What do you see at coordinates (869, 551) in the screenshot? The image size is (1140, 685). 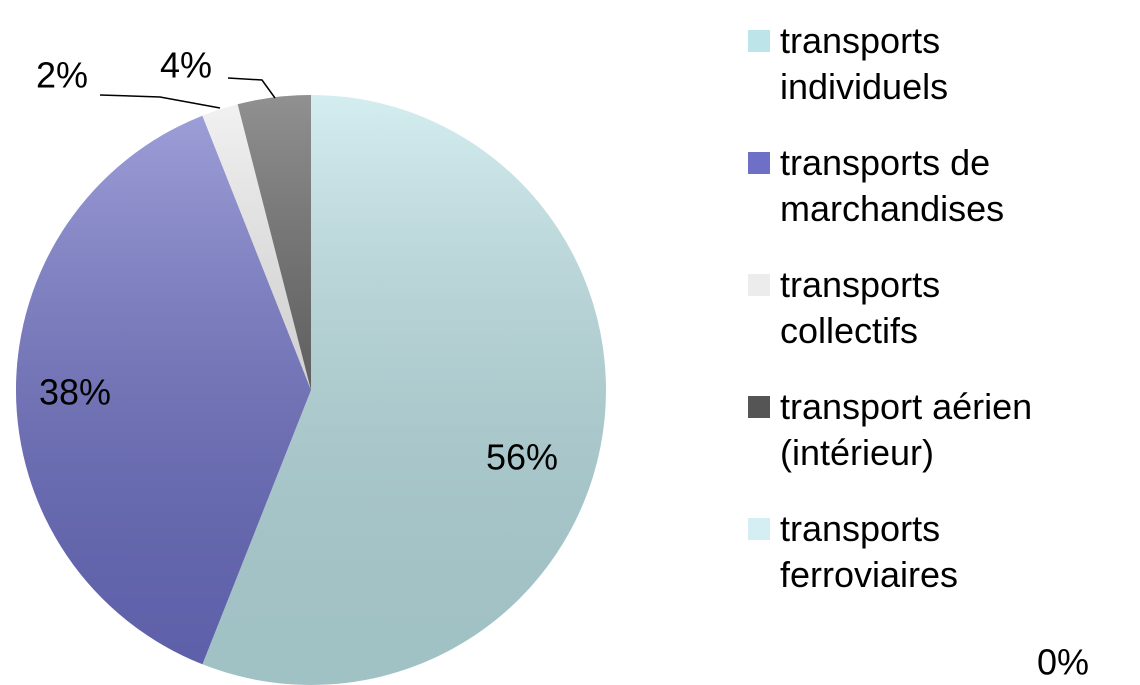 I see `legend-label: transports ferroviaires` at bounding box center [869, 551].